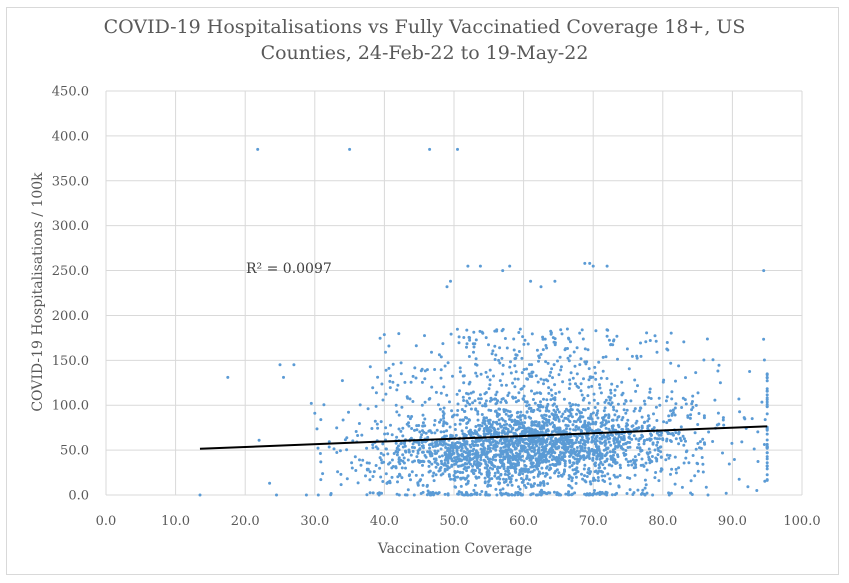 The image size is (849, 583). Describe the element at coordinates (70, 406) in the screenshot. I see `y-tick-label: 100.0` at that location.